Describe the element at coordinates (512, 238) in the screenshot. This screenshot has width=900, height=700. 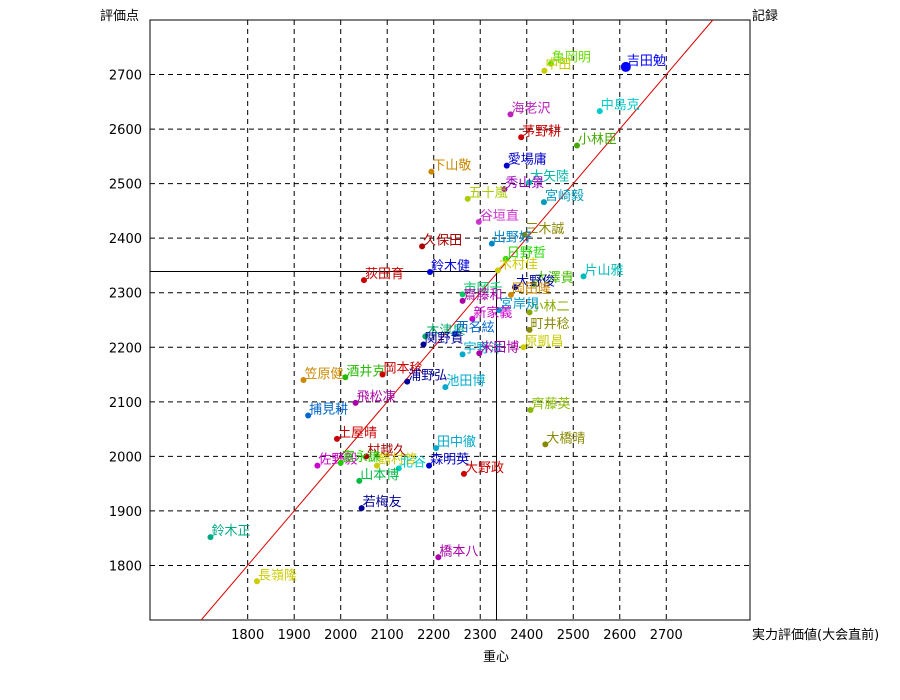
I see `data-point-label: 出野好` at that location.